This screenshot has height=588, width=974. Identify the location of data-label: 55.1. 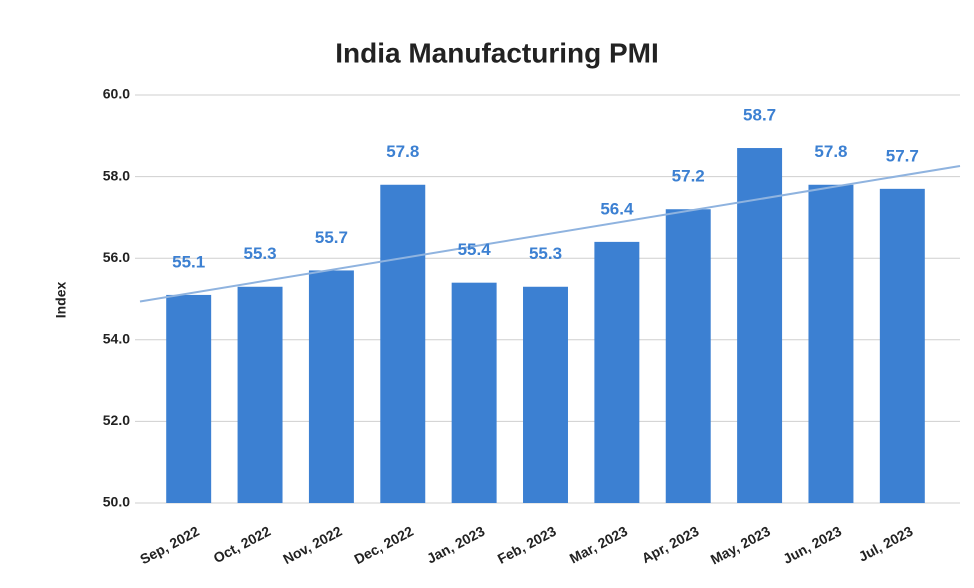
(188, 261).